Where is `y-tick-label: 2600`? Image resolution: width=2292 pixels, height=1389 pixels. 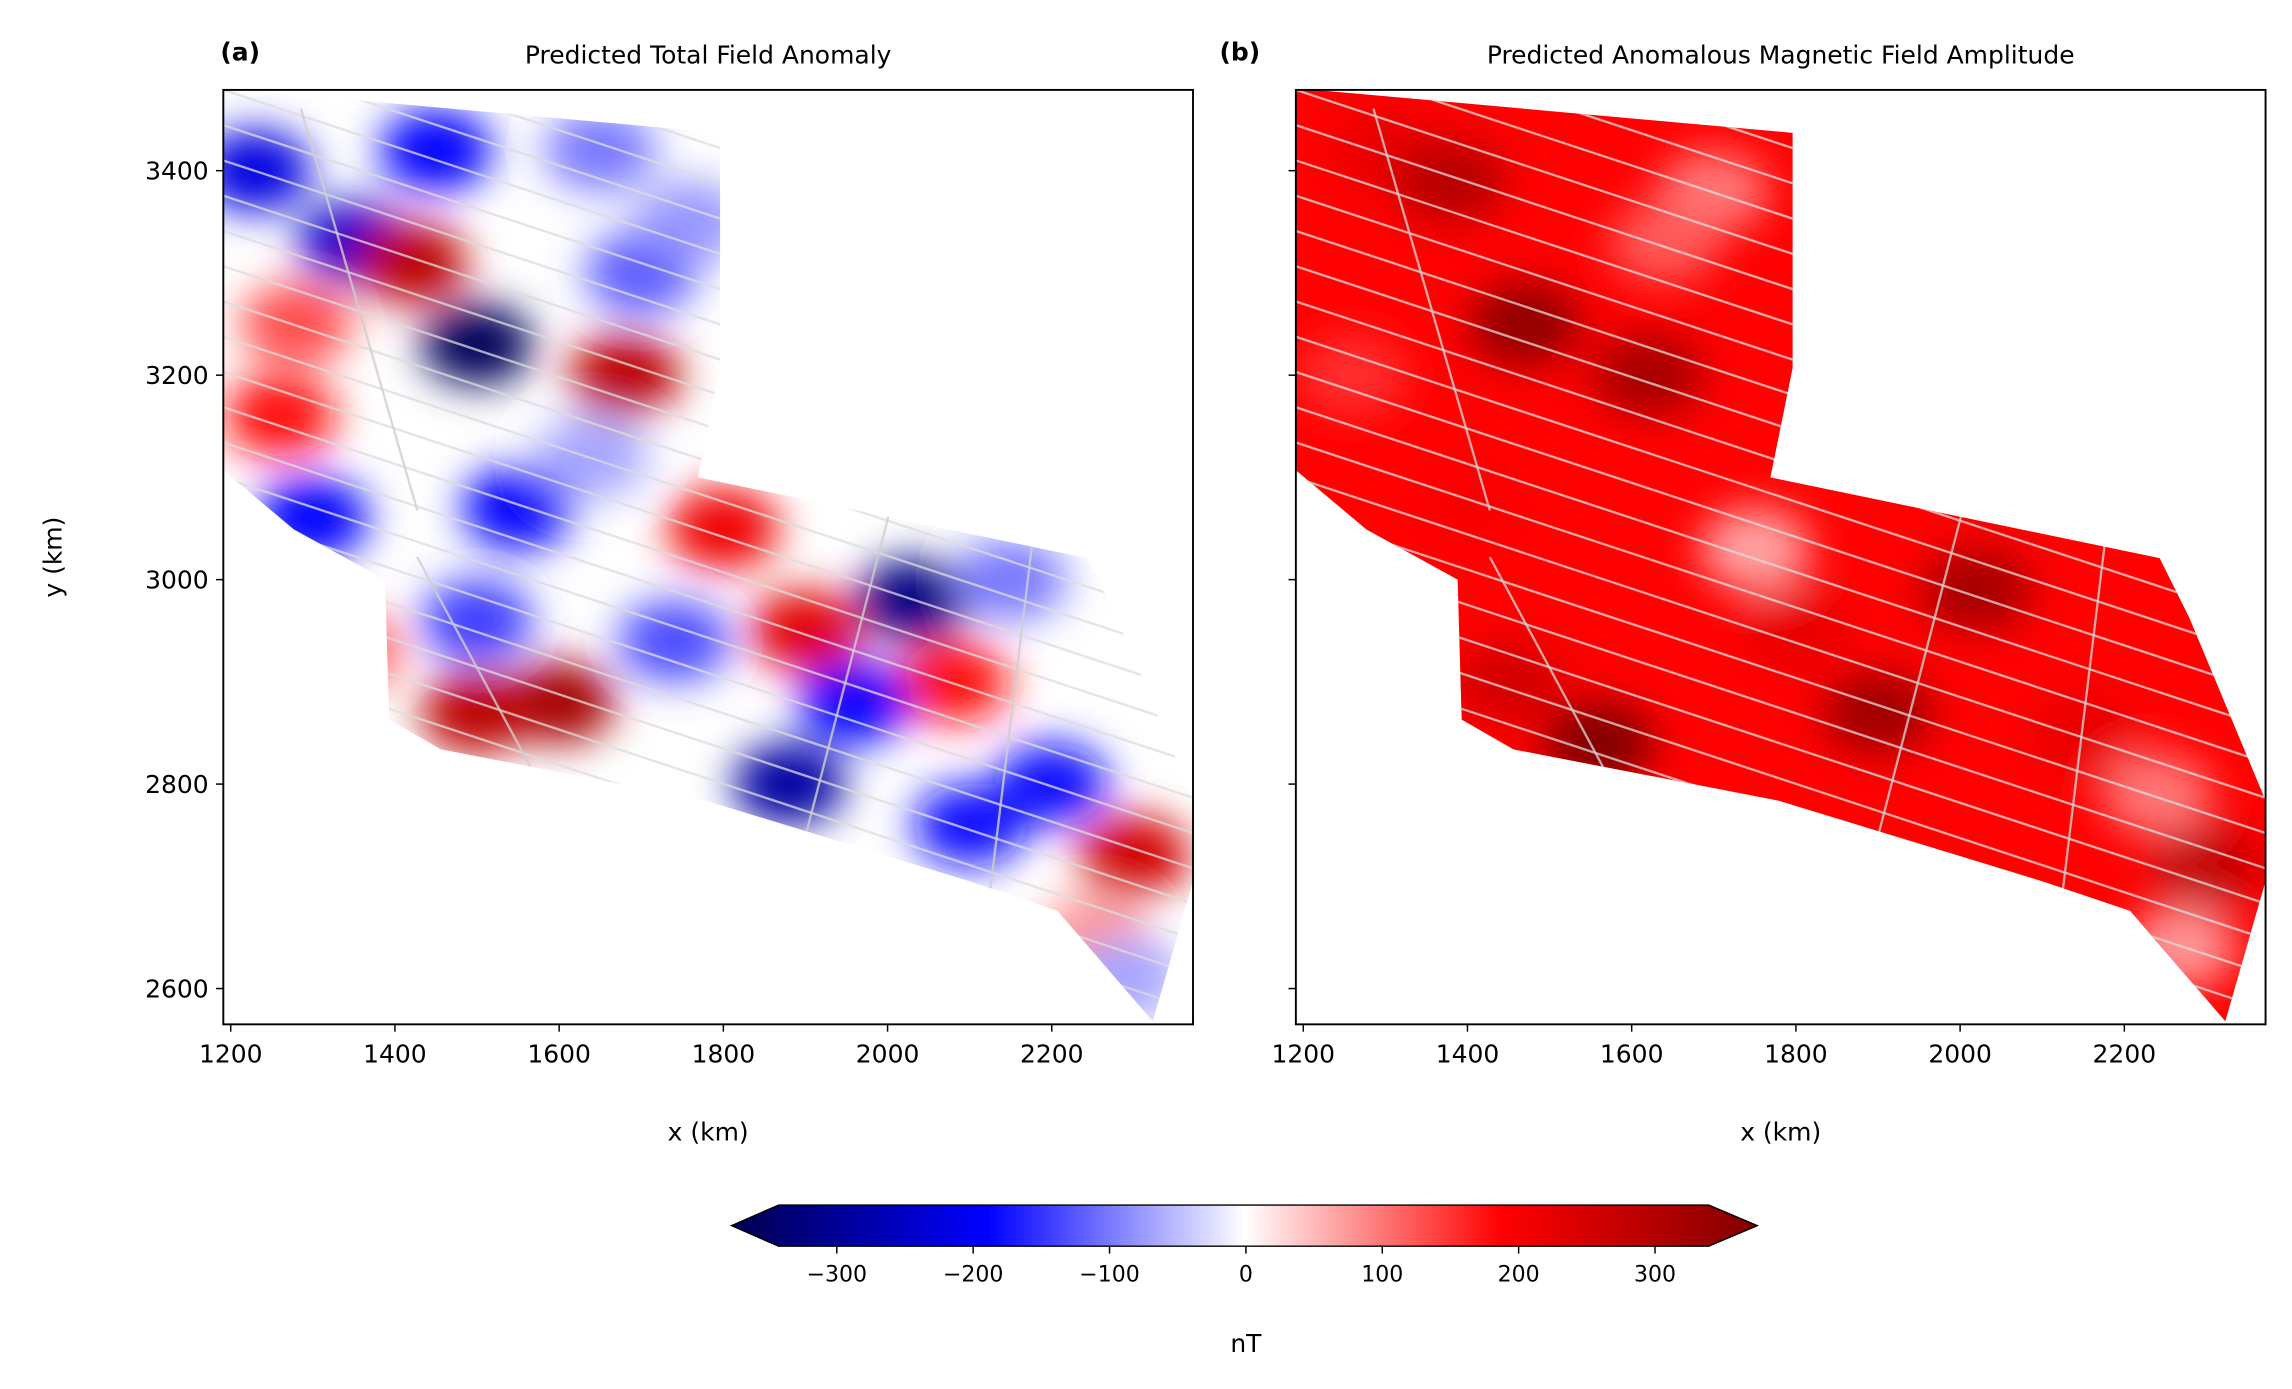
y-tick-label: 2600 is located at coordinates (177, 988).